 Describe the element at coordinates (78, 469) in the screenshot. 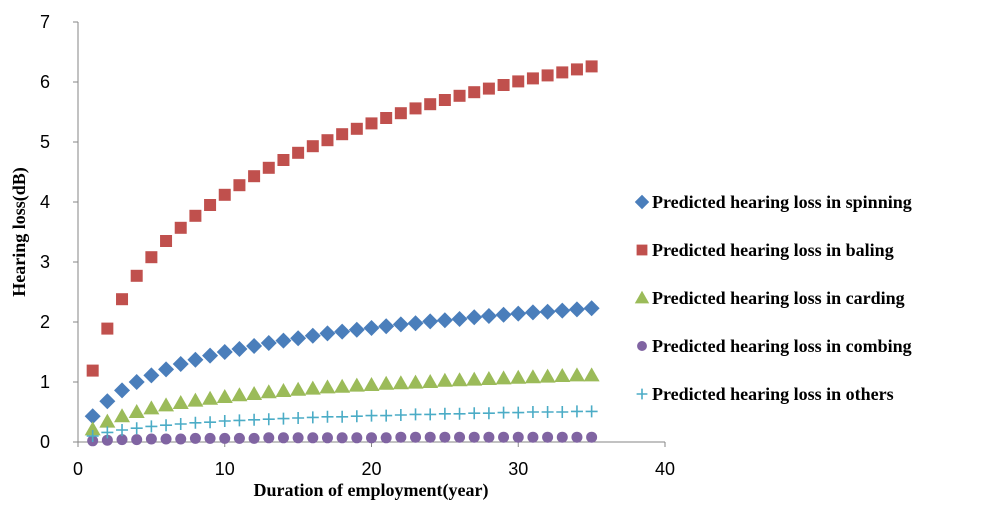

I see `x-tick-label: 0` at that location.